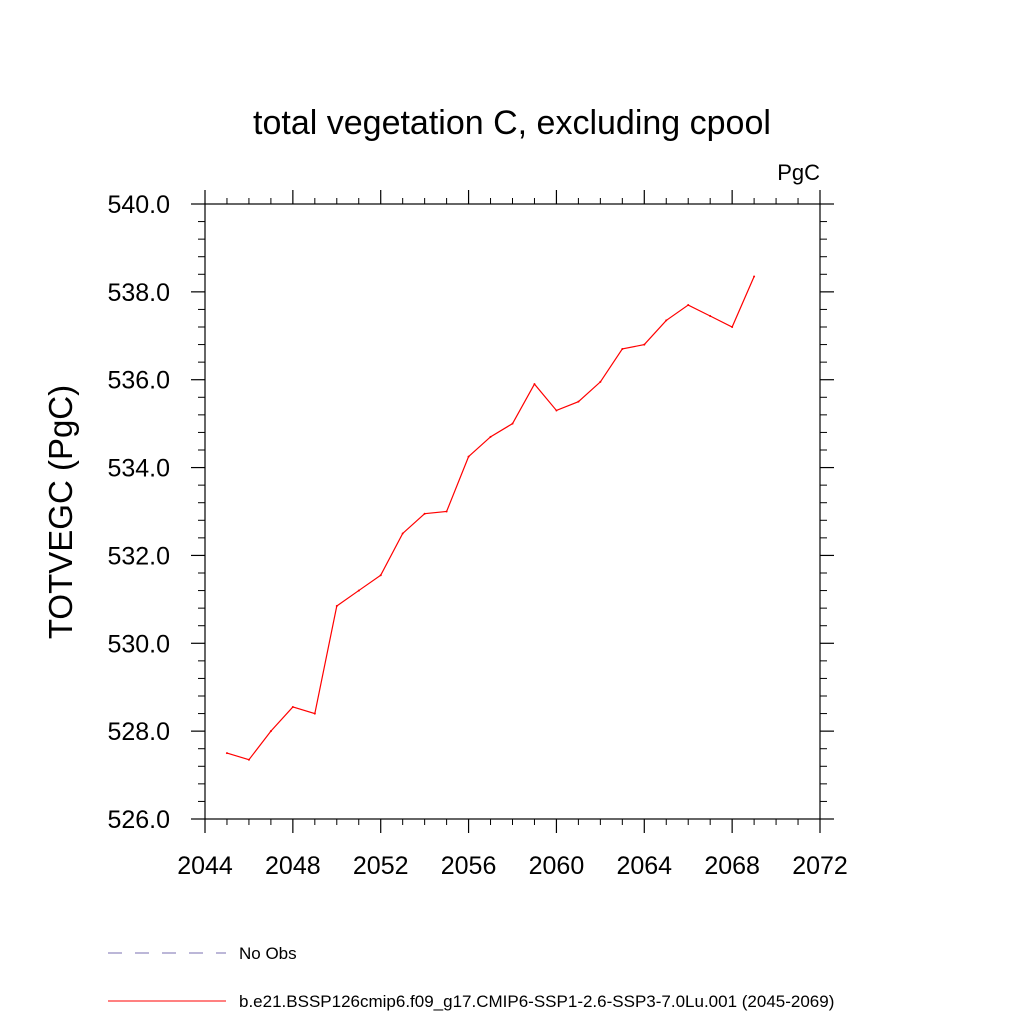 The image size is (1024, 1024). I want to click on y-tick-label: 536.0, so click(138, 381).